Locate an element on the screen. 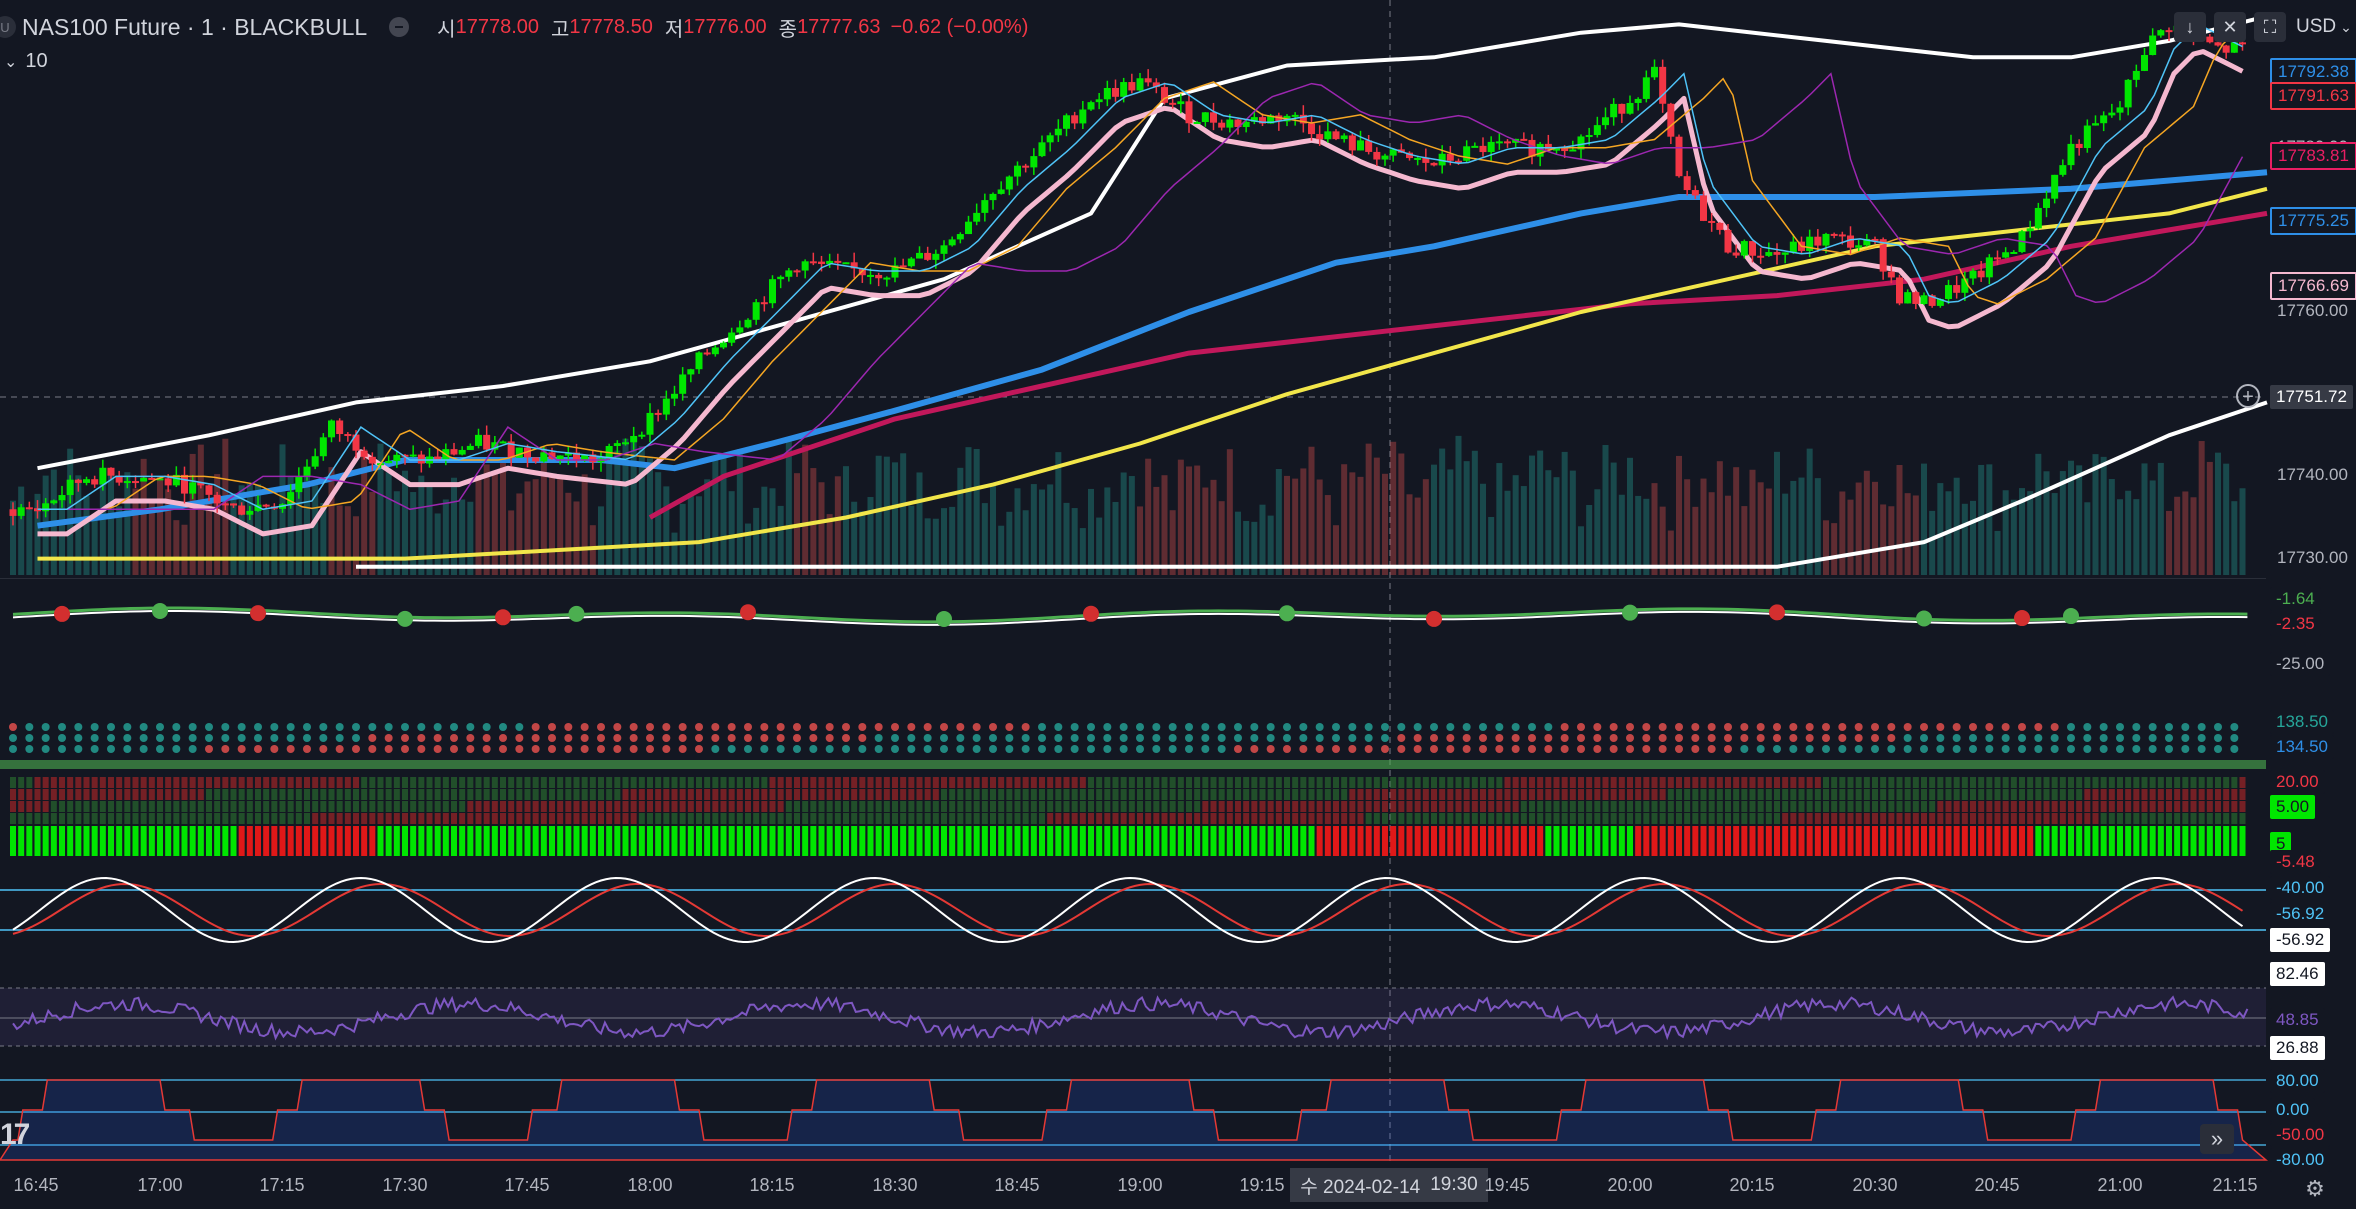 This screenshot has width=2356, height=1209. settings-gear-icon: ⚙ is located at coordinates (2315, 1188).